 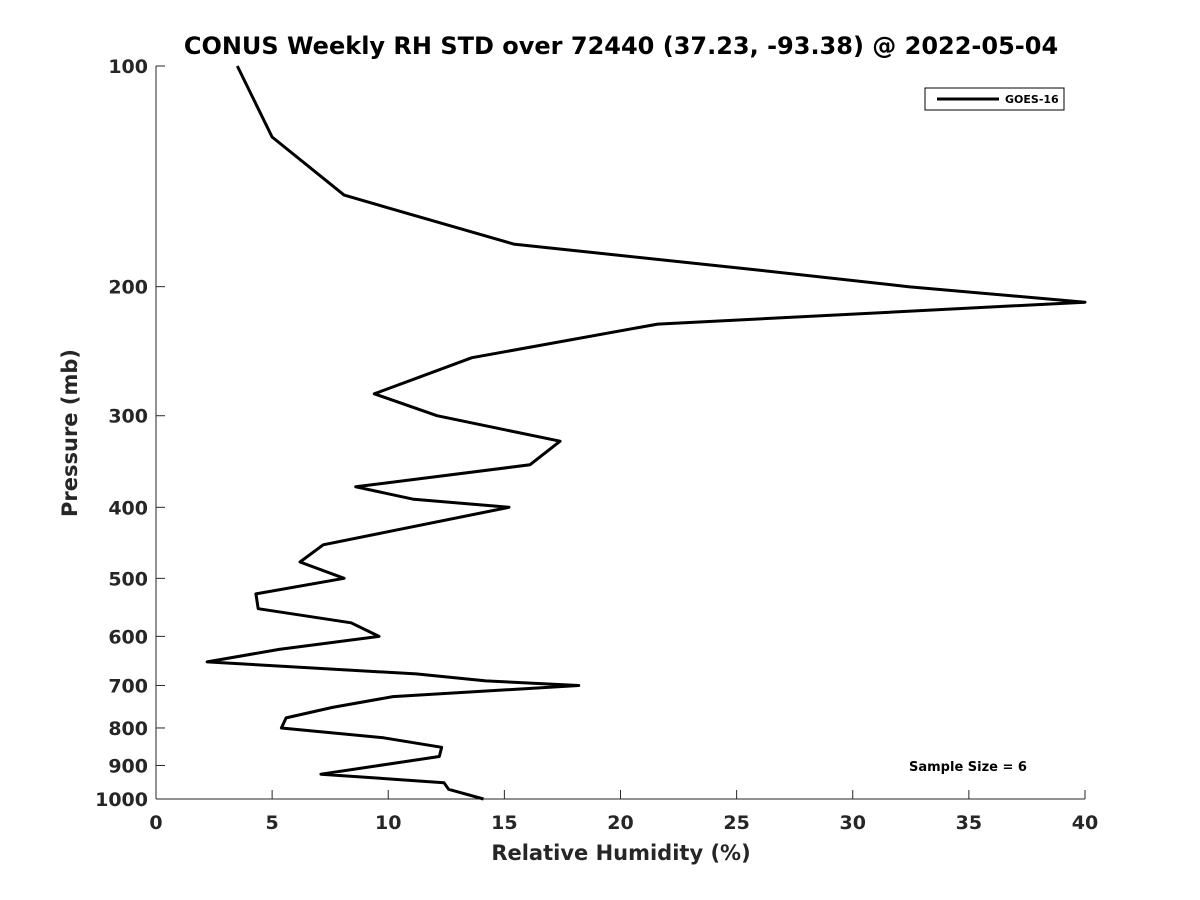 I want to click on legend-label: GOES-16, so click(x=1032, y=99).